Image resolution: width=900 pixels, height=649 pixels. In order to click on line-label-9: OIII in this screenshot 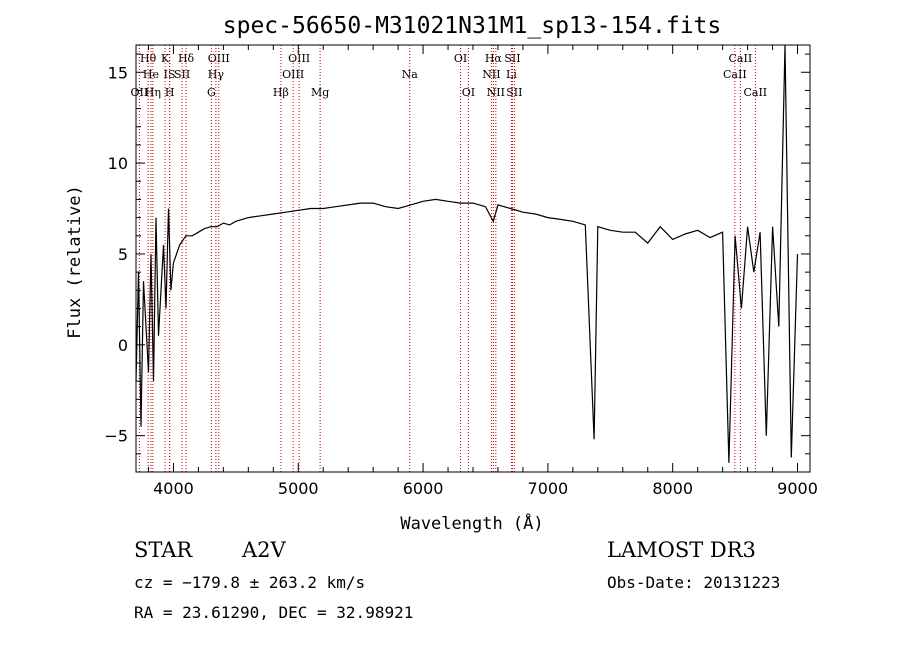, I will do `click(219, 58)`.